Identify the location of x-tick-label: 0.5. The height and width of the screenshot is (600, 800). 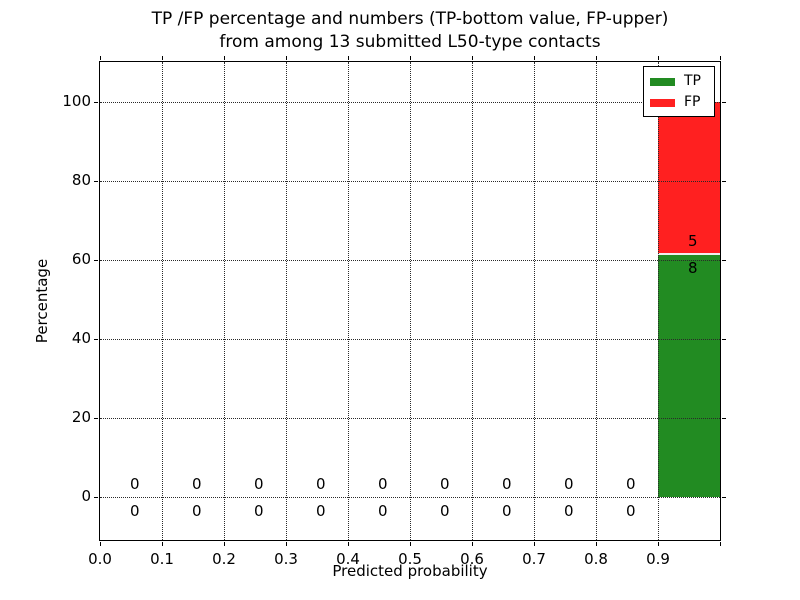
(410, 559).